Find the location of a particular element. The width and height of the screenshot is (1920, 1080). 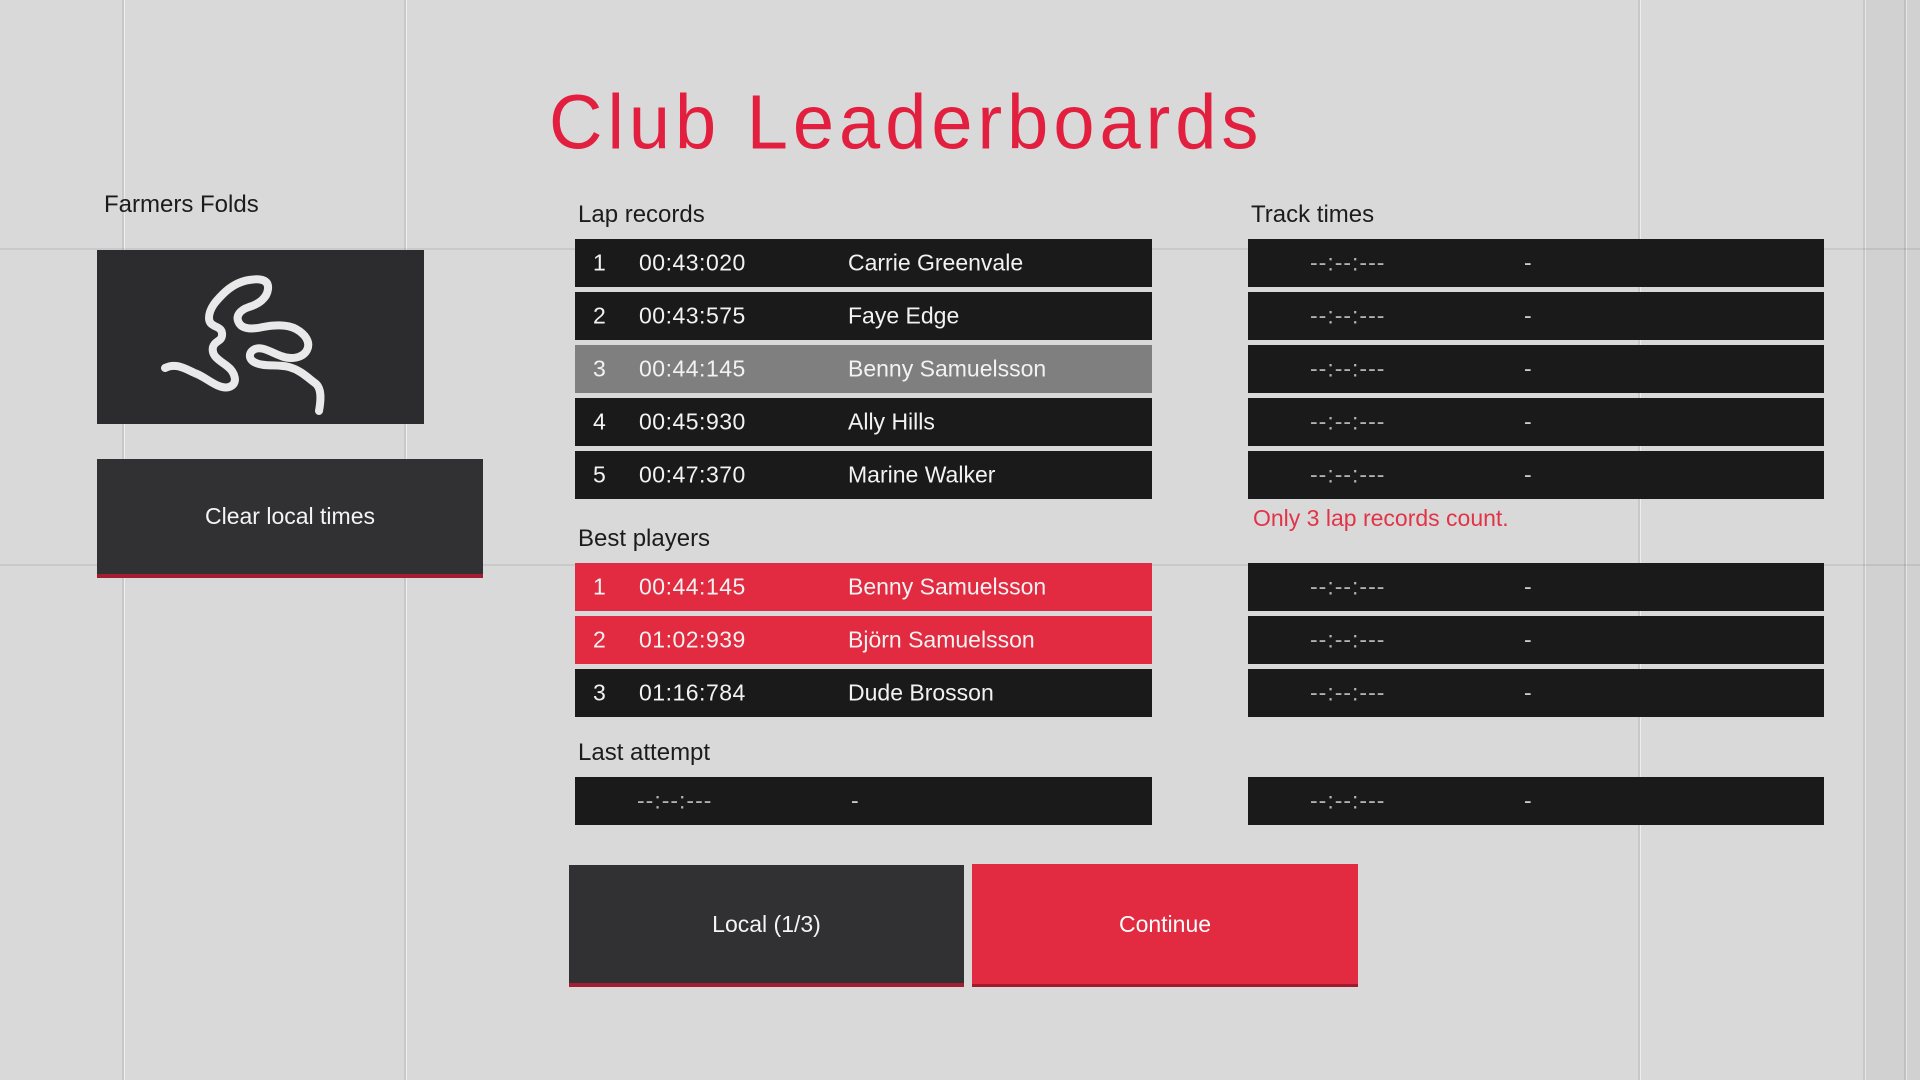

track-name: Farmers Folds is located at coordinates (181, 204).